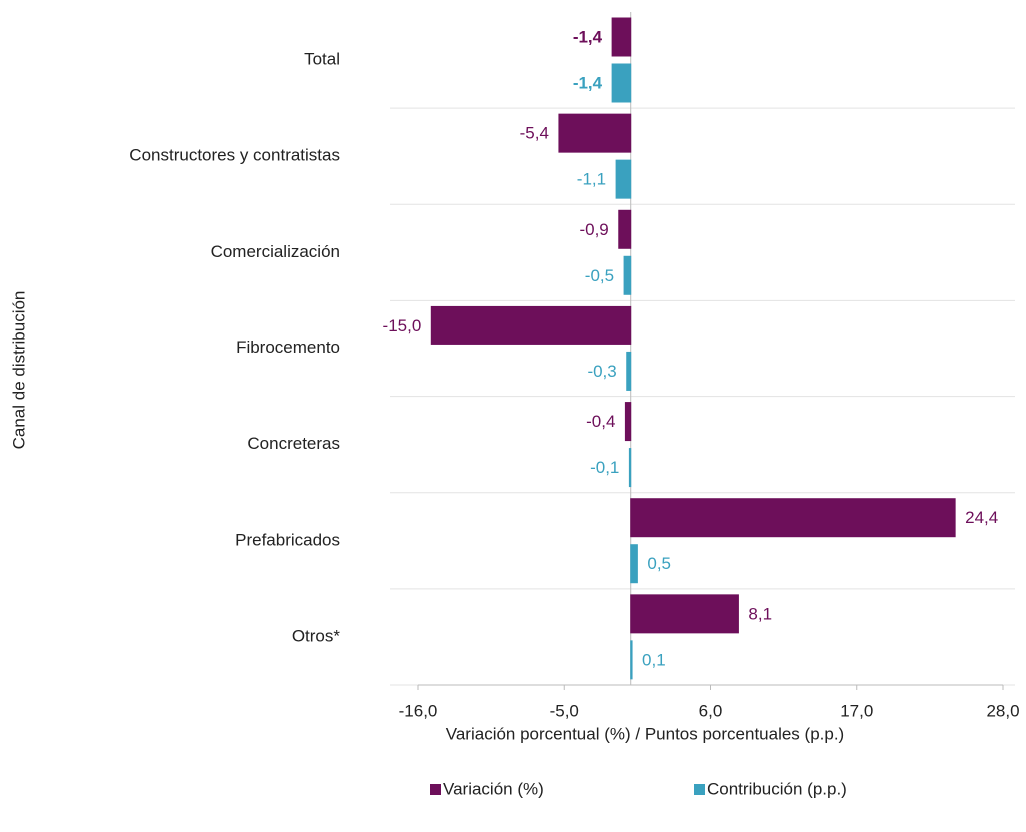 Image resolution: width=1026 pixels, height=832 pixels. I want to click on y-tick-label: Comercialización, so click(275, 251).